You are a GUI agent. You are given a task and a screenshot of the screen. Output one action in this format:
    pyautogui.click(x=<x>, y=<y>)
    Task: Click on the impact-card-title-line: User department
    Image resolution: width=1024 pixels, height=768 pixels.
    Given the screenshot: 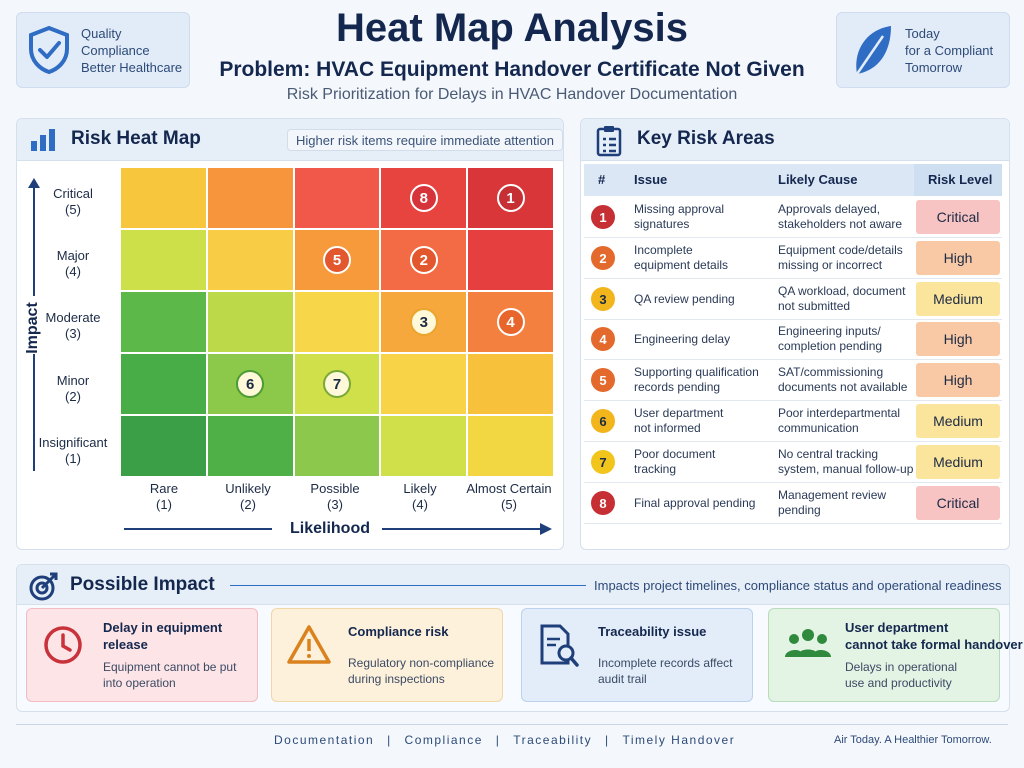 What is the action you would take?
    pyautogui.click(x=897, y=627)
    